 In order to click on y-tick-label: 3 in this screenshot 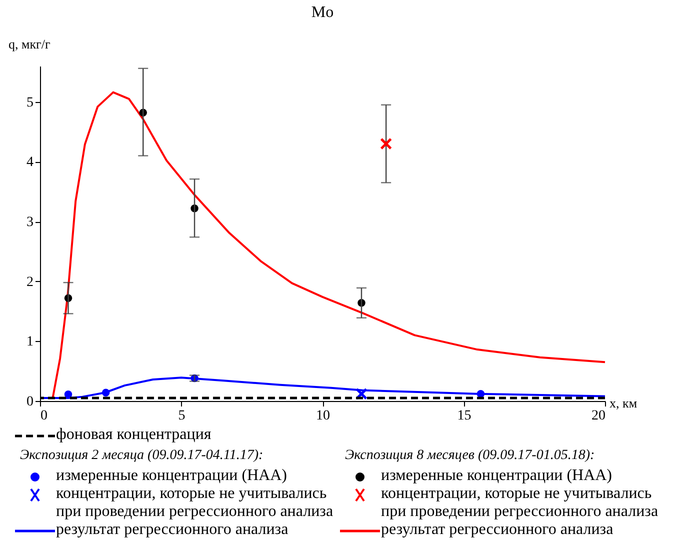, I will do `click(30, 222)`.